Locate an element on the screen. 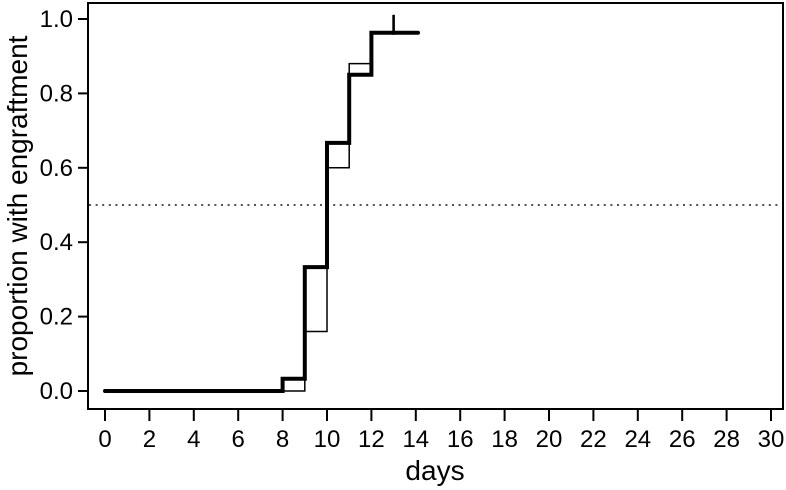 Image resolution: width=786 pixels, height=490 pixels. x-tick-label-8: 8 is located at coordinates (282, 439).